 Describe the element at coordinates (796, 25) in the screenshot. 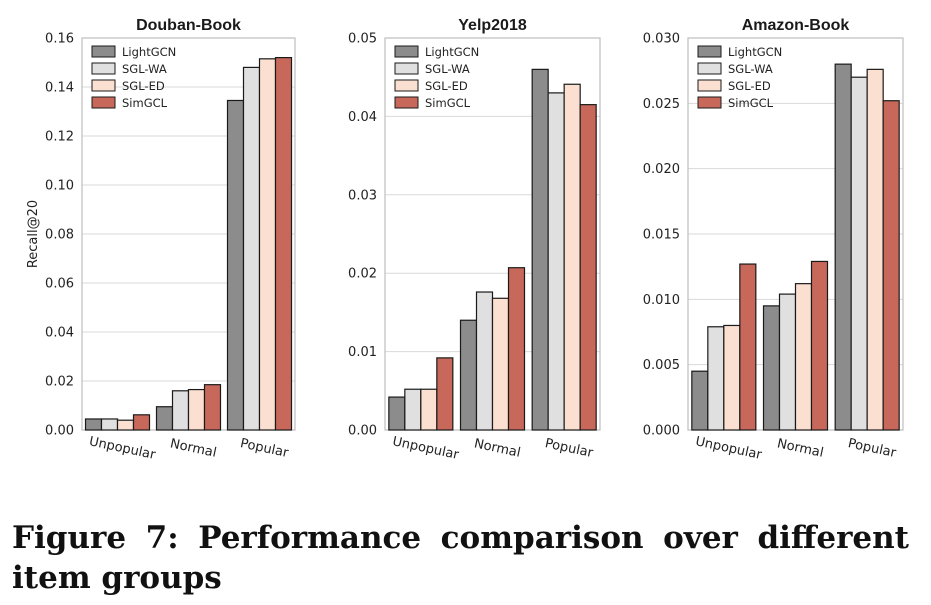

I see `chart-title: Amazon-Book` at that location.